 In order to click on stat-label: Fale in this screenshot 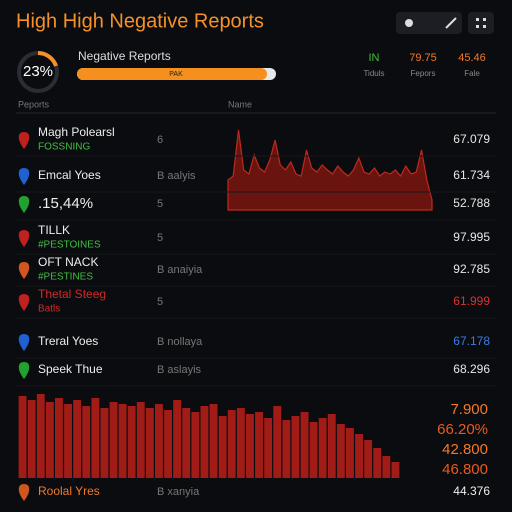, I will do `click(472, 73)`.